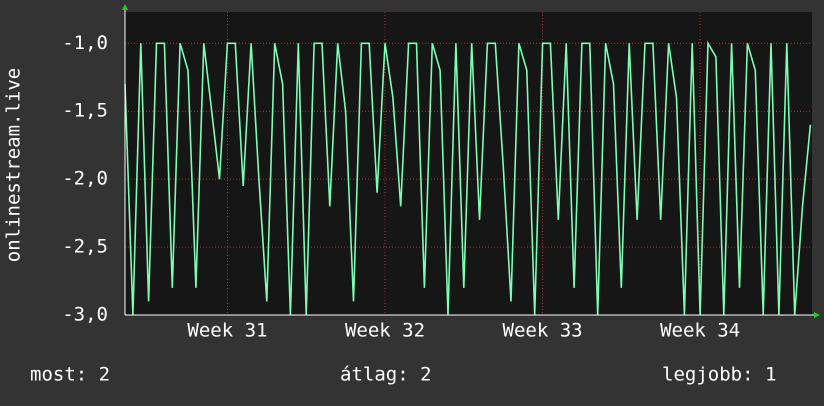 Image resolution: width=824 pixels, height=406 pixels. I want to click on stat-label: átlag: 2, so click(386, 375).